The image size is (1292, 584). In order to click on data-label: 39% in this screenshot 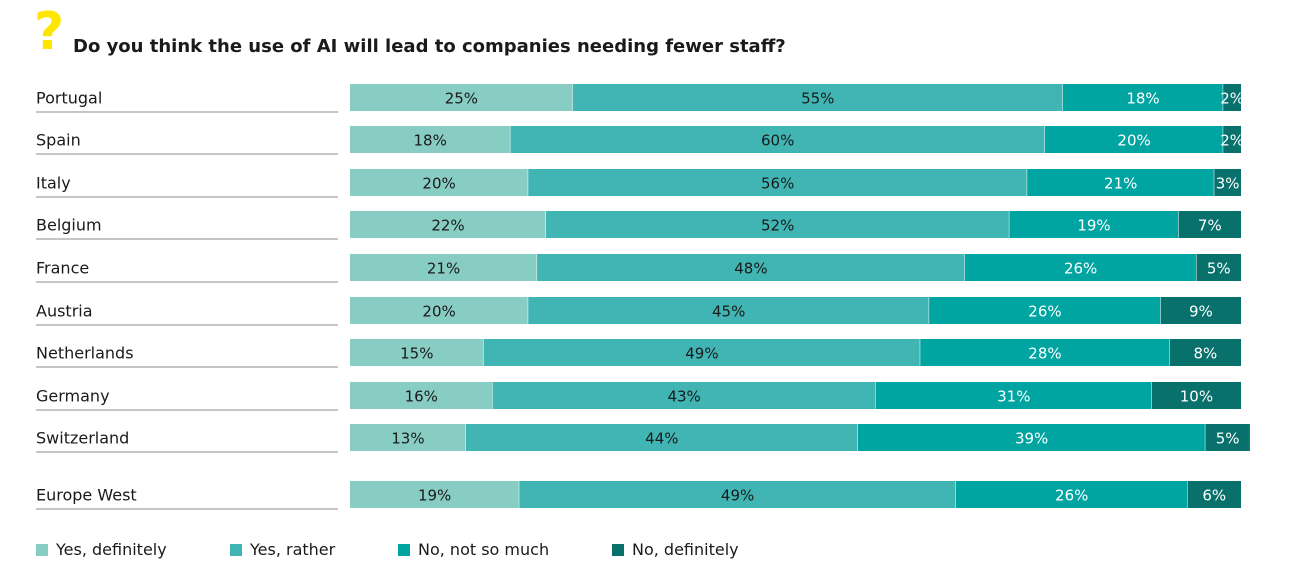, I will do `click(1031, 439)`.